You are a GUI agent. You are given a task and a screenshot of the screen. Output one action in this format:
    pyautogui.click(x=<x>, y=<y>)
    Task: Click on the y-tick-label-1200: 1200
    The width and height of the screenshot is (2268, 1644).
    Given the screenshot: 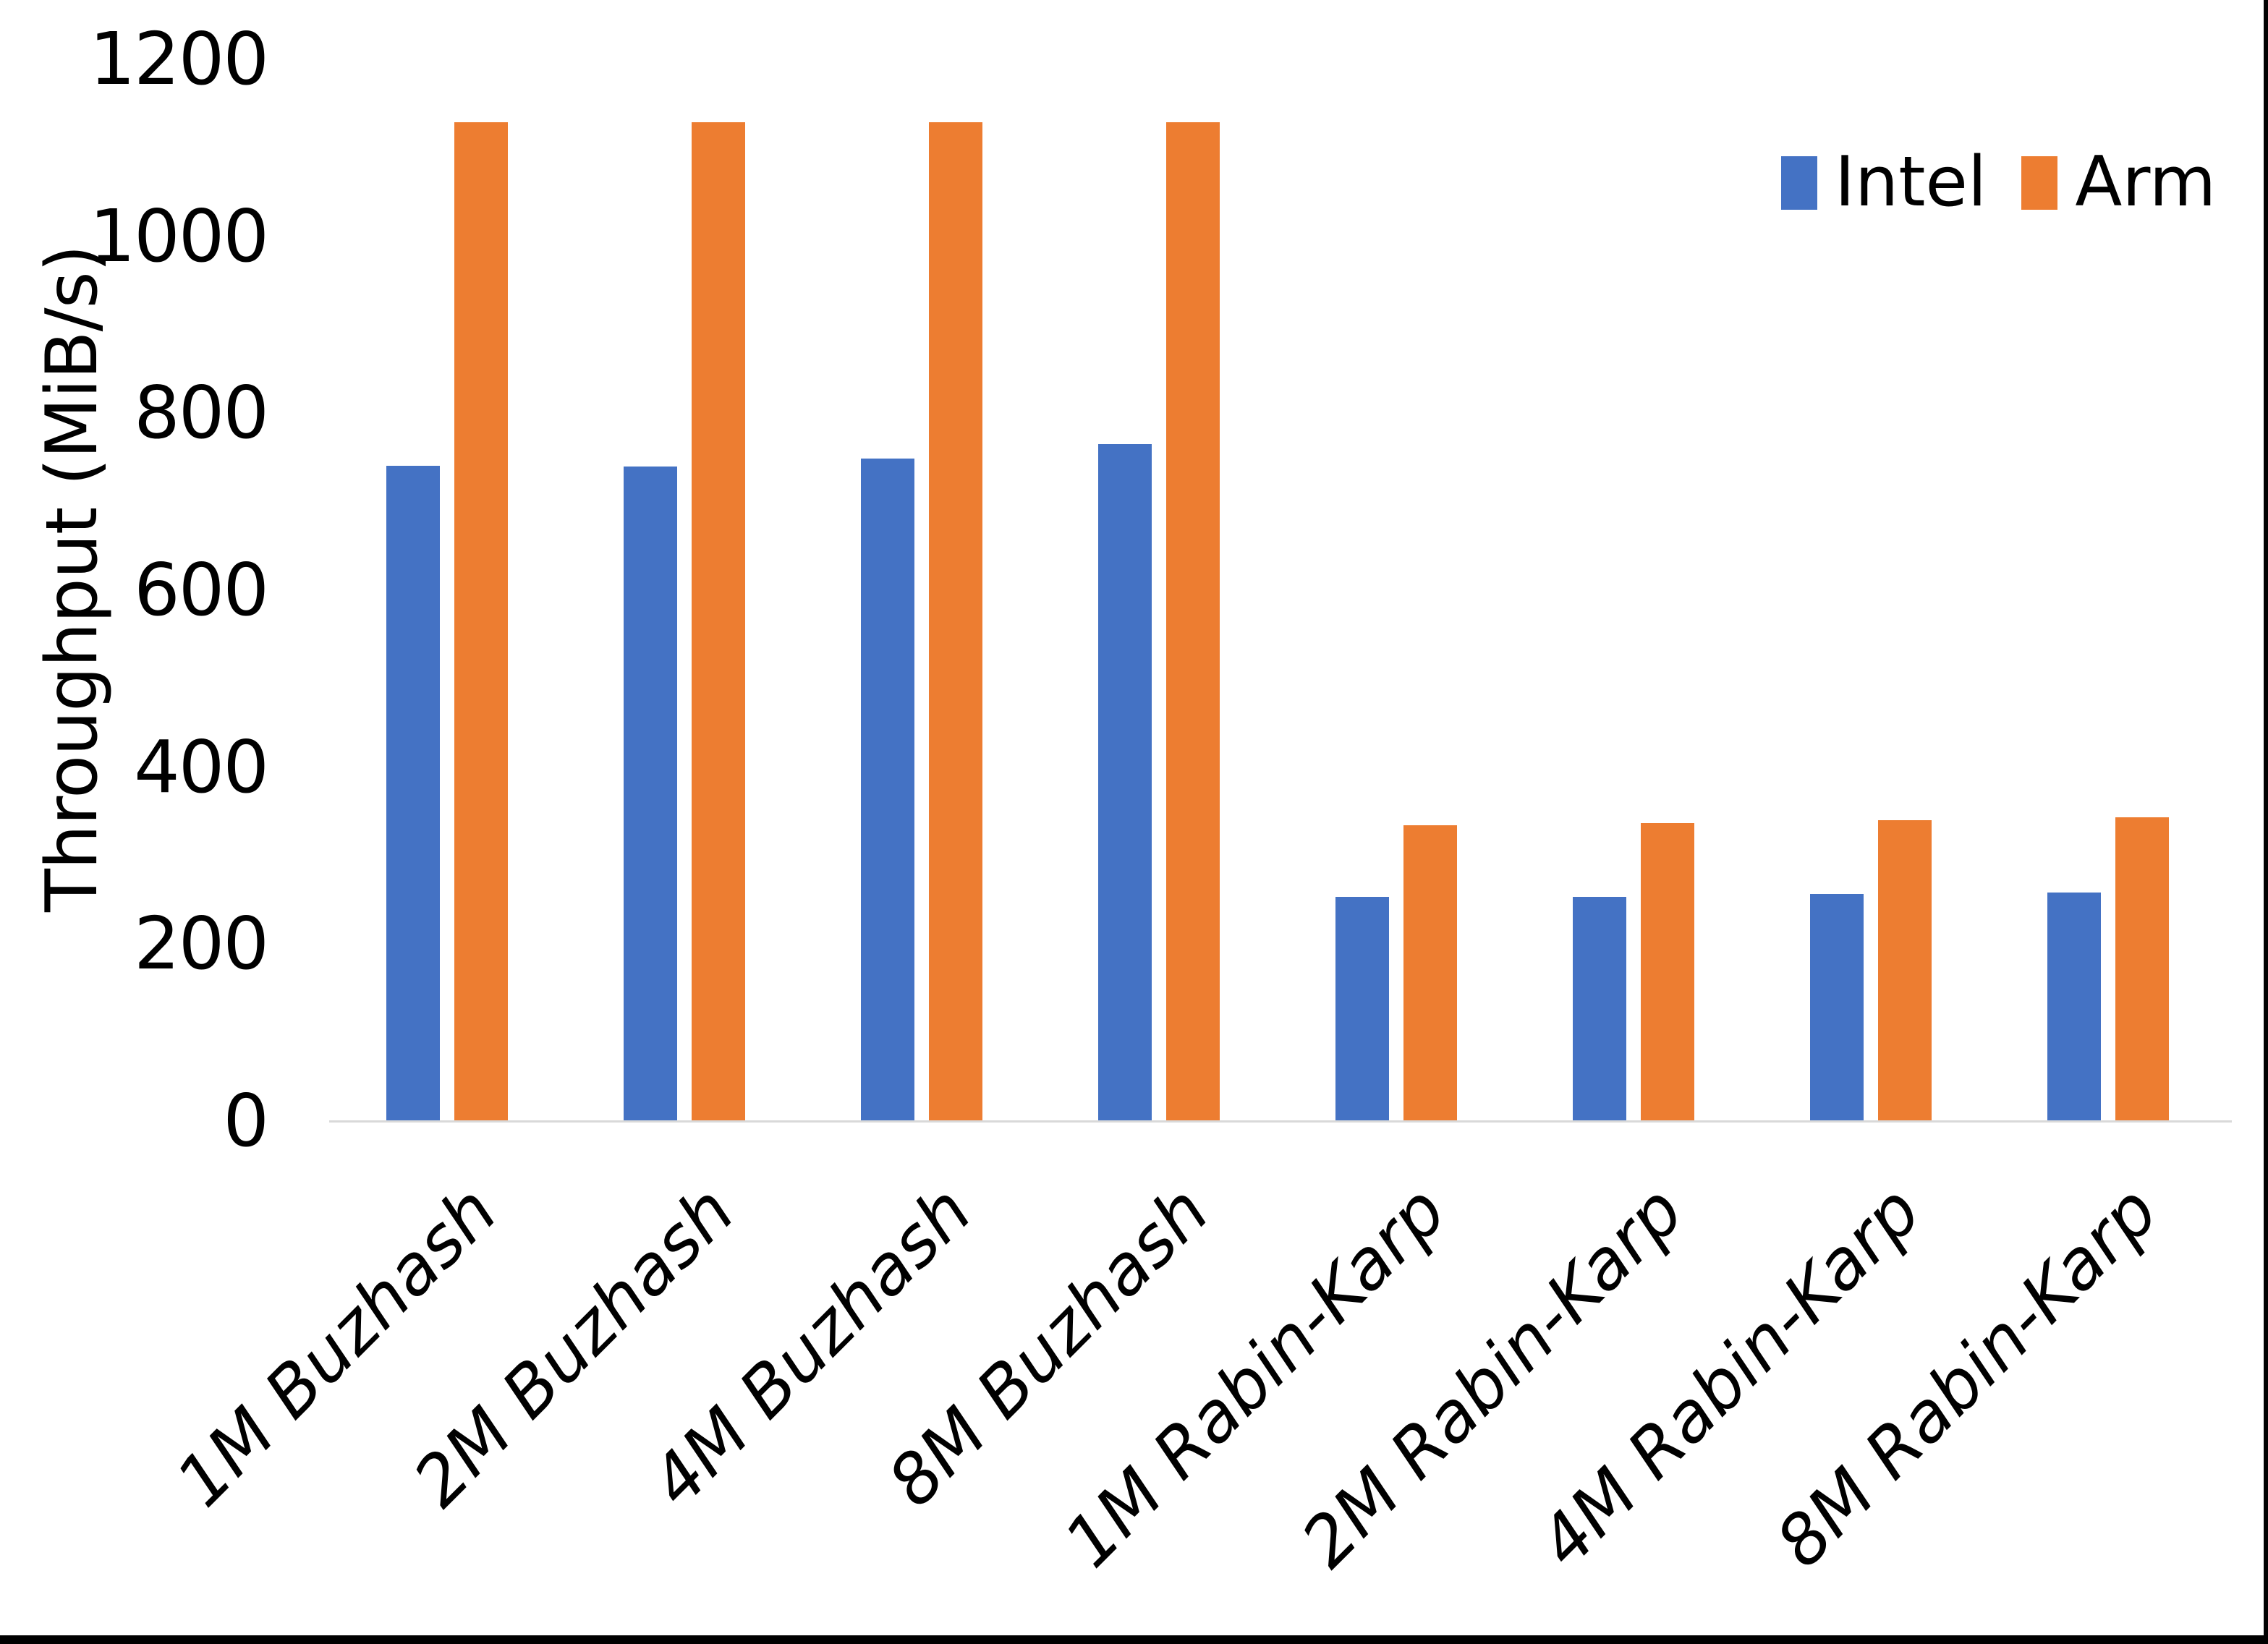 What is the action you would take?
    pyautogui.click(x=179, y=59)
    